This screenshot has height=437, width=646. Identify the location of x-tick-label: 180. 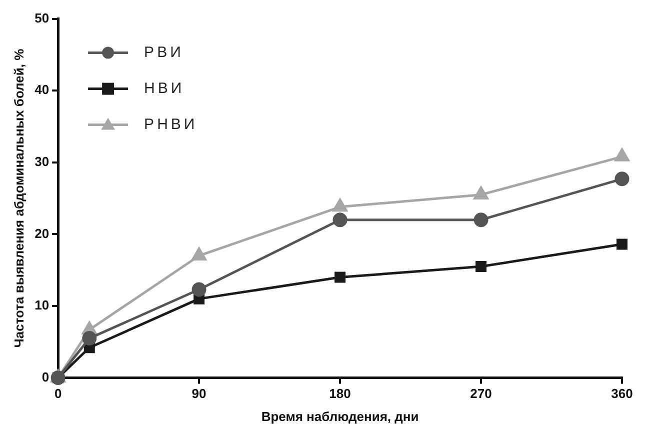
(340, 394).